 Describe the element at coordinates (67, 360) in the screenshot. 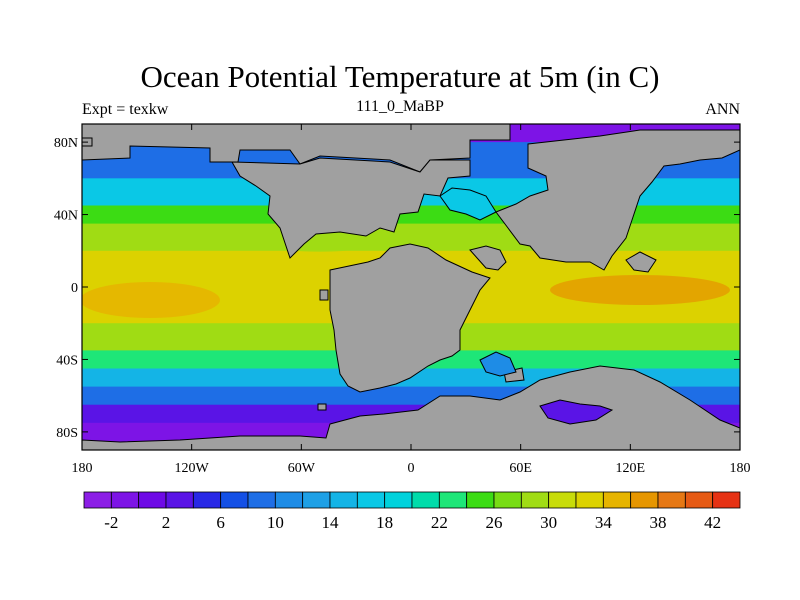

I see `y-tick-label: 40S` at that location.